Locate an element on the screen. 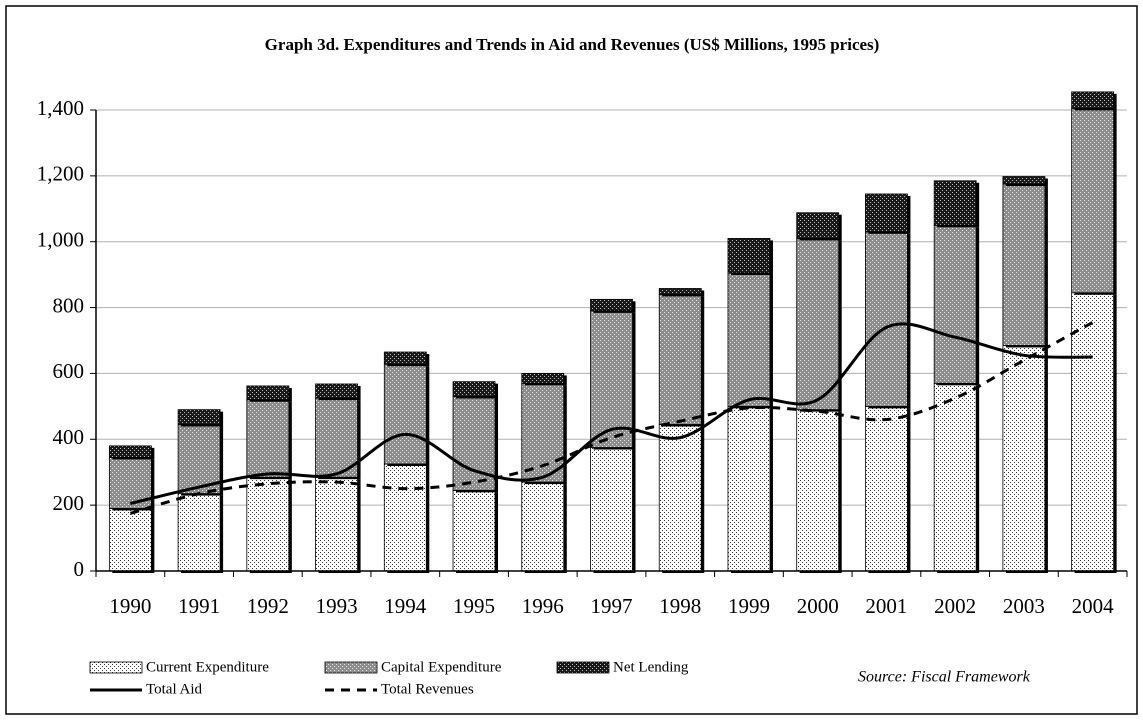 Image resolution: width=1143 pixels, height=720 pixels. x-tick-label: 2000 is located at coordinates (818, 606).